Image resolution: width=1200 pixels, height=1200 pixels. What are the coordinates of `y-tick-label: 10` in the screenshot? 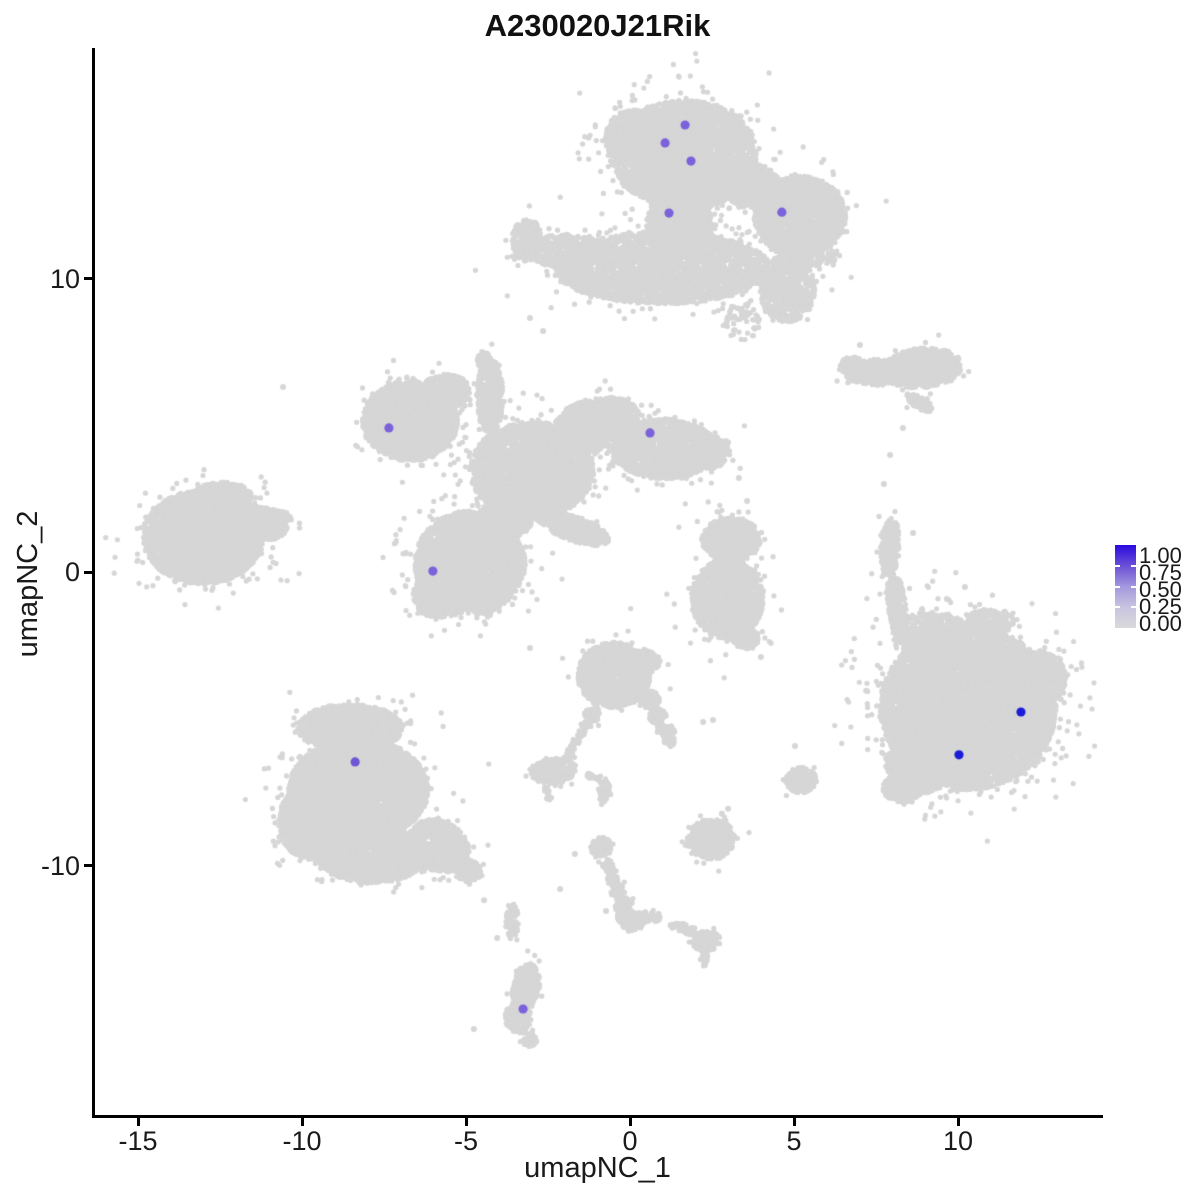 It's located at (64, 278).